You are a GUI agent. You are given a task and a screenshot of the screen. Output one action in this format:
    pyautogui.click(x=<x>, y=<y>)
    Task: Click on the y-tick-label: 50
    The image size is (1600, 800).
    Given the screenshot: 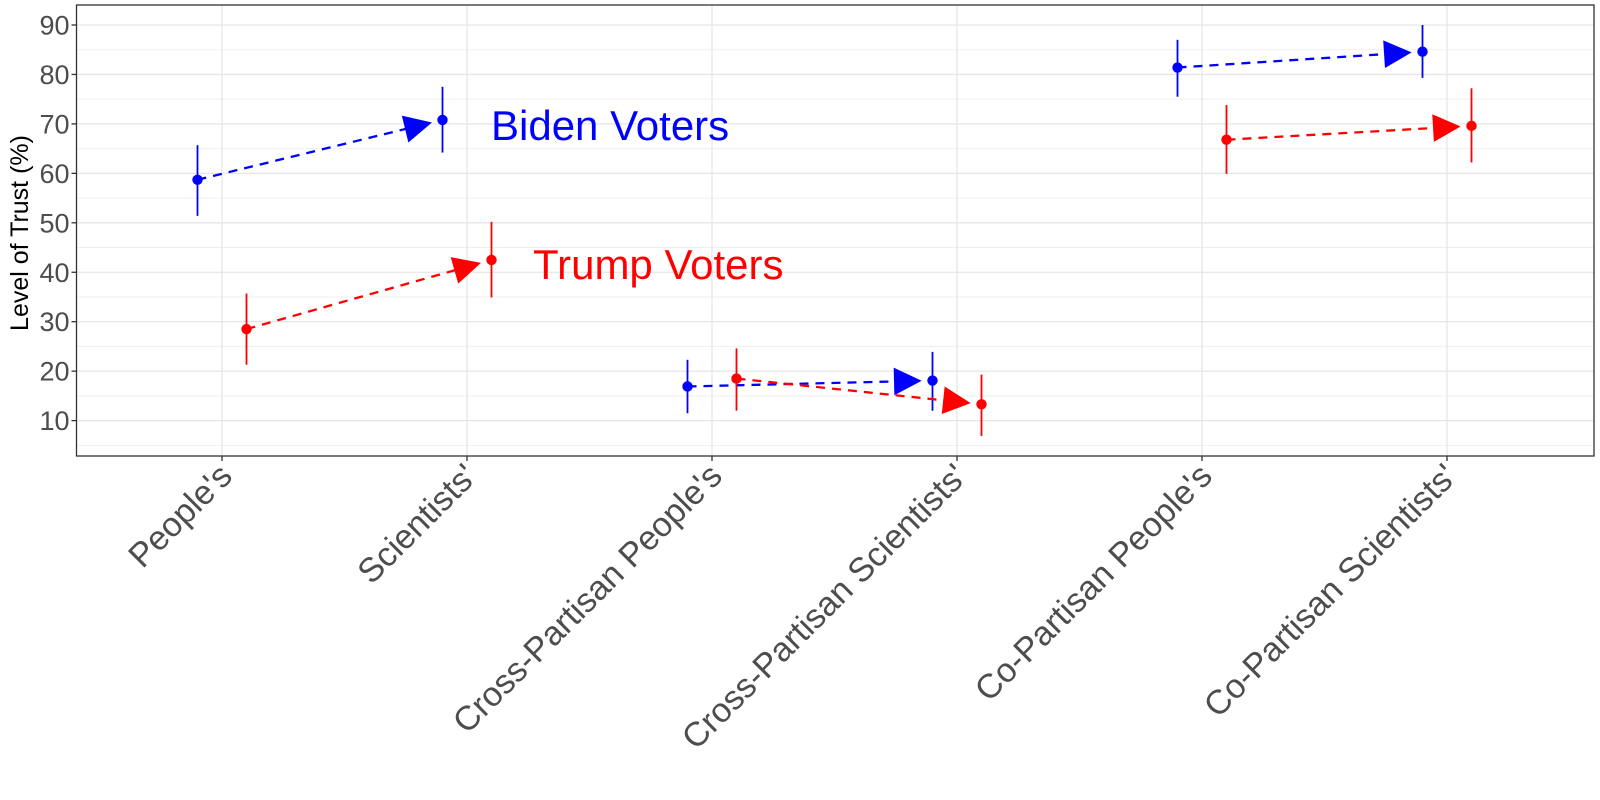 What is the action you would take?
    pyautogui.click(x=54, y=223)
    